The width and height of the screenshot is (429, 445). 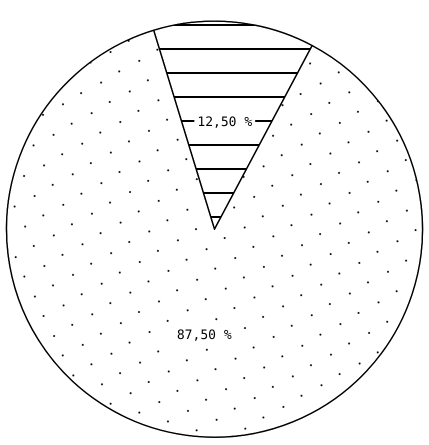 What do you see at coordinates (204, 336) in the screenshot?
I see `data-label: 87,50 %` at bounding box center [204, 336].